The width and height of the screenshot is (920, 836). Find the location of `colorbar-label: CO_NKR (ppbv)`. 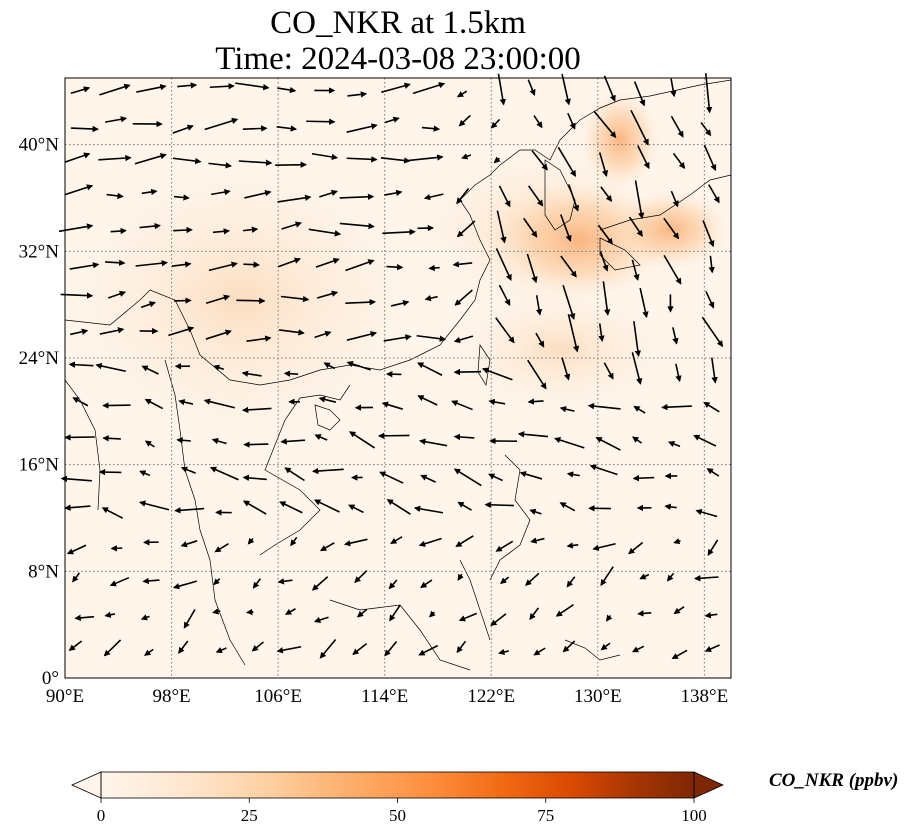

colorbar-label: CO_NKR (ppbv) is located at coordinates (834, 780).